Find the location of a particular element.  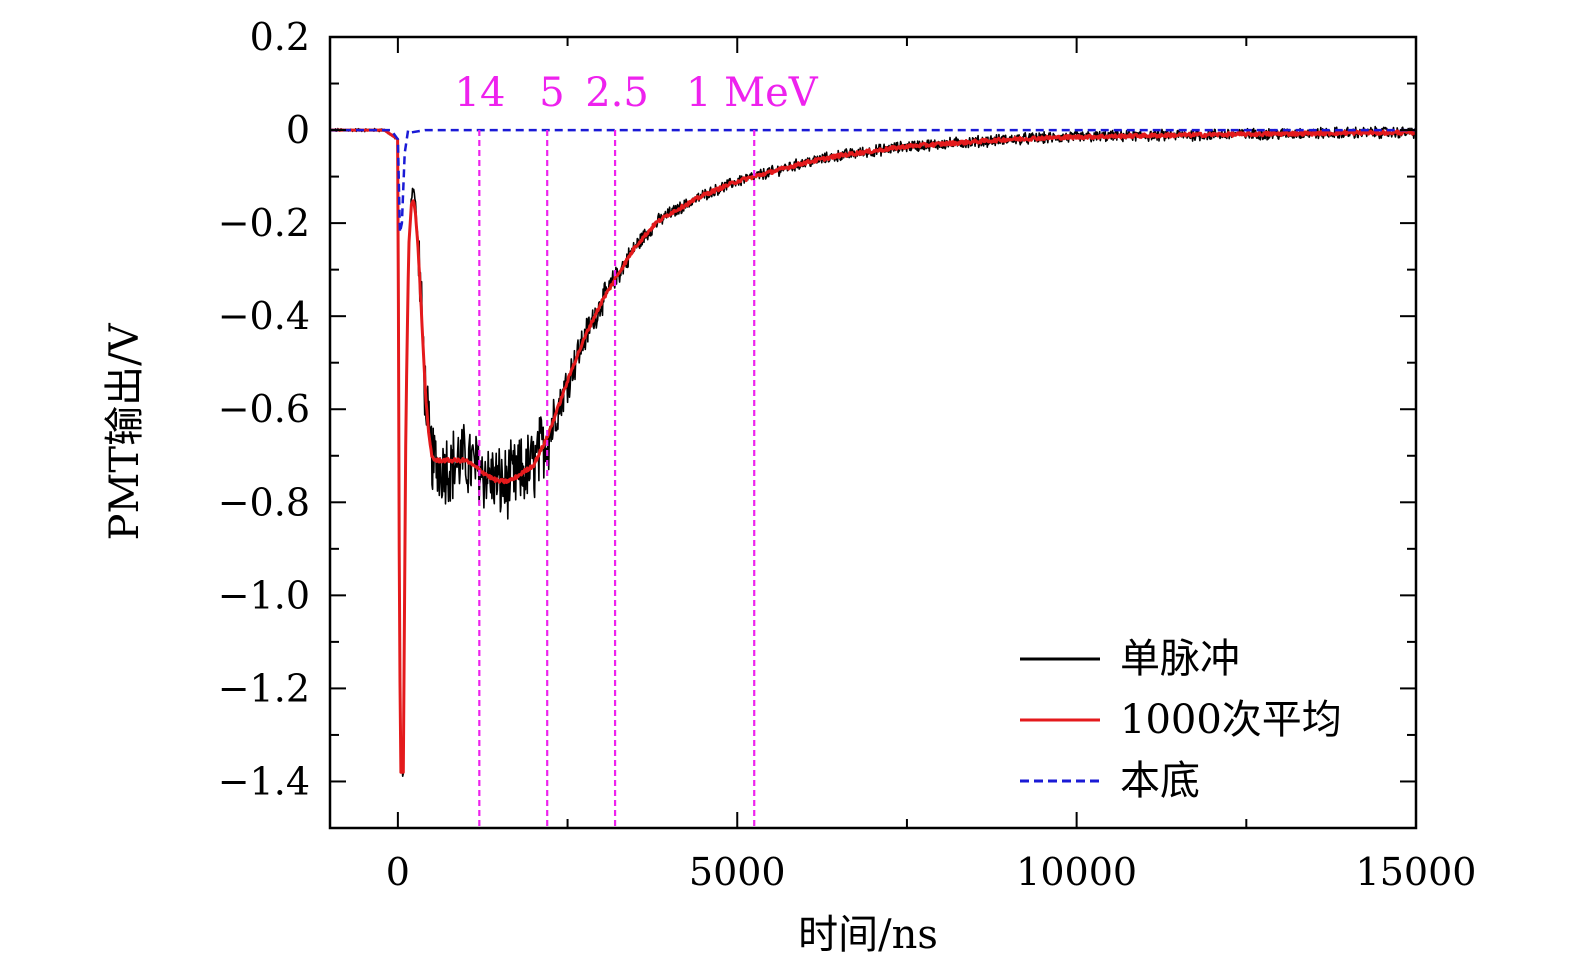

y-tick-label: −0.8 is located at coordinates (264, 502).